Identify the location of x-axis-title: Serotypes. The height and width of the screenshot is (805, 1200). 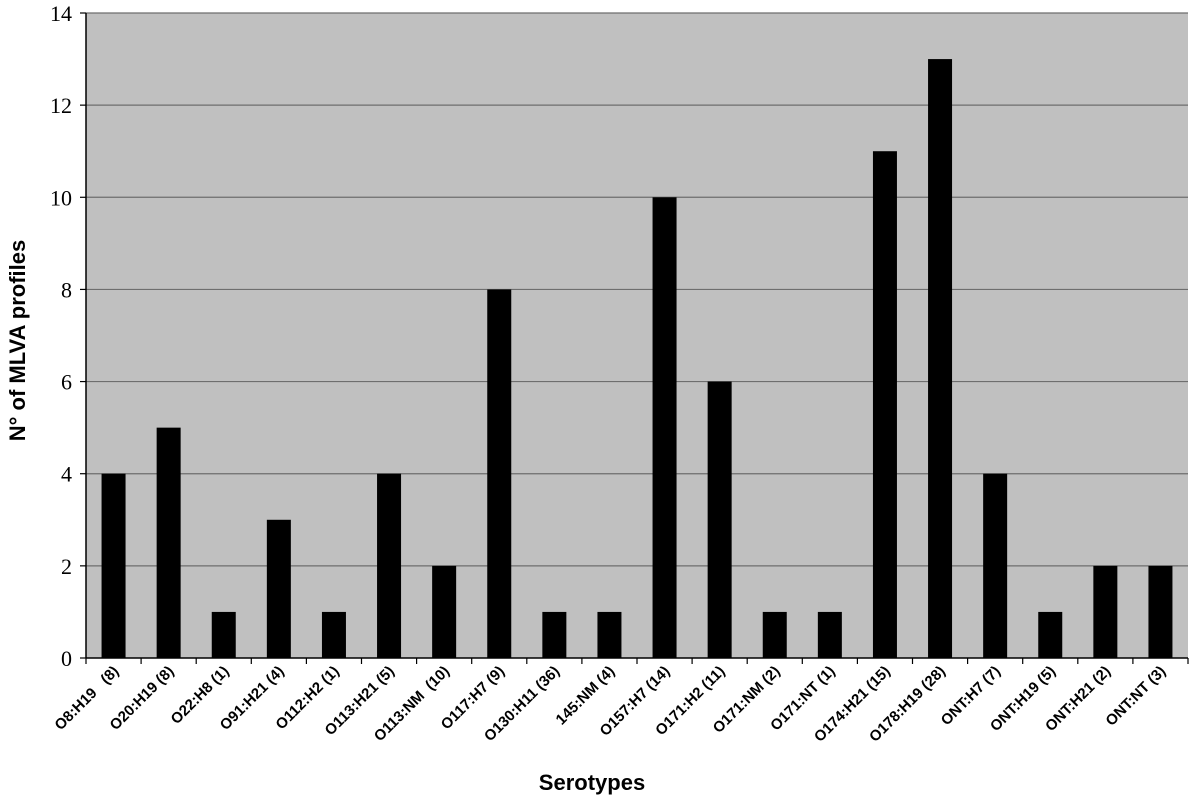
(592, 782).